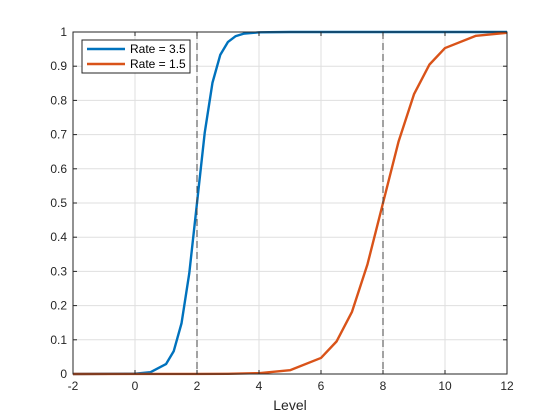  Describe the element at coordinates (289, 405) in the screenshot. I see `x-axis-label: Level` at that location.